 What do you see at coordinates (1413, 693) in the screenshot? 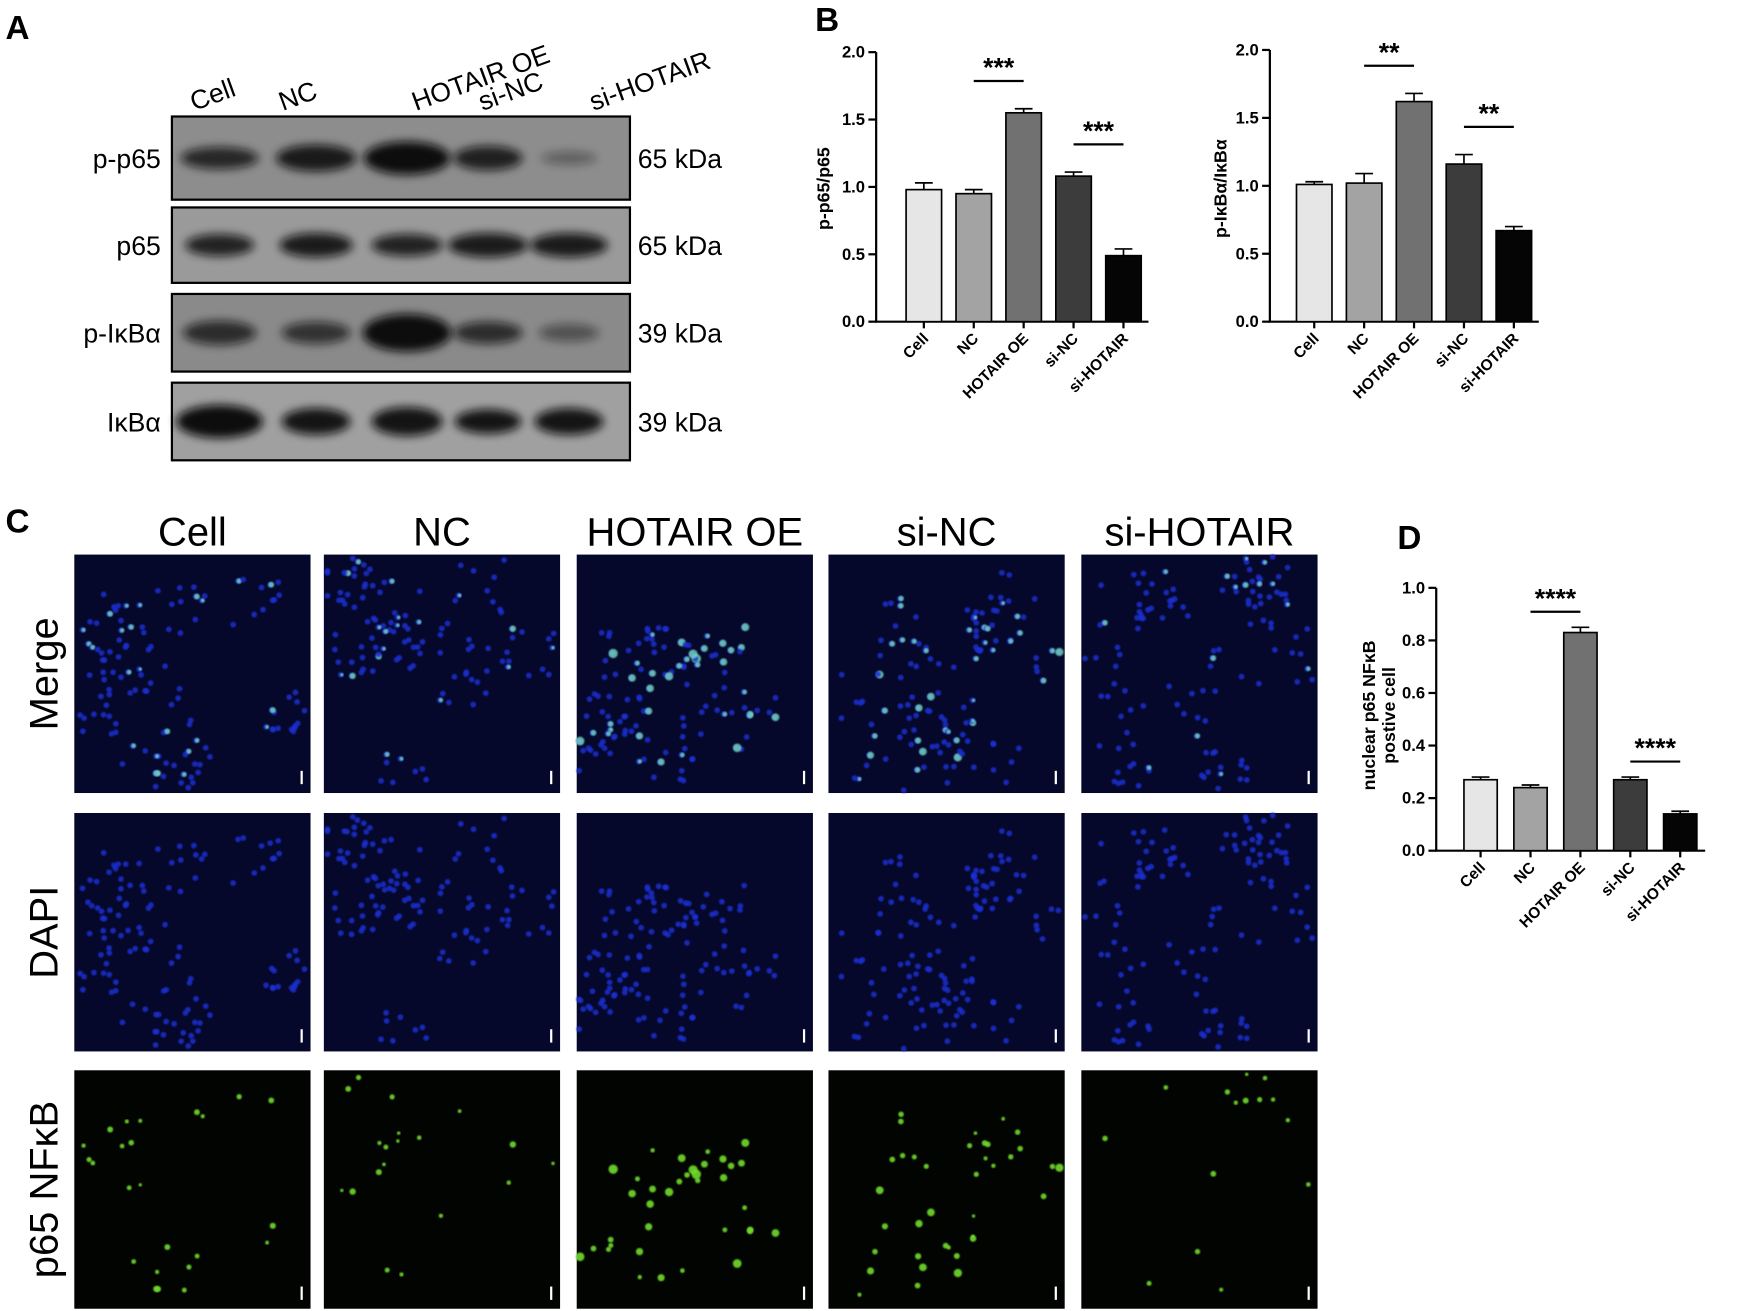
I see `y-tick-label: 0.6` at bounding box center [1413, 693].